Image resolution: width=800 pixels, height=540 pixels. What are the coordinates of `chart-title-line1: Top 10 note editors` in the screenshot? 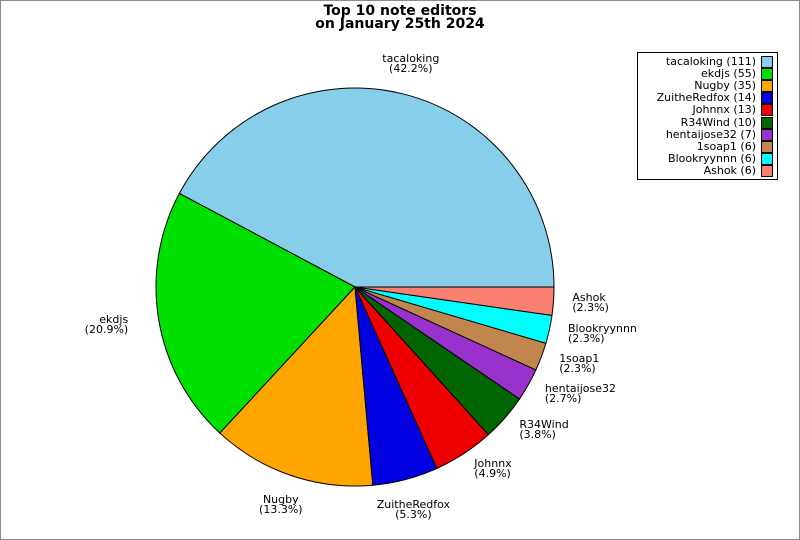 It's located at (400, 11).